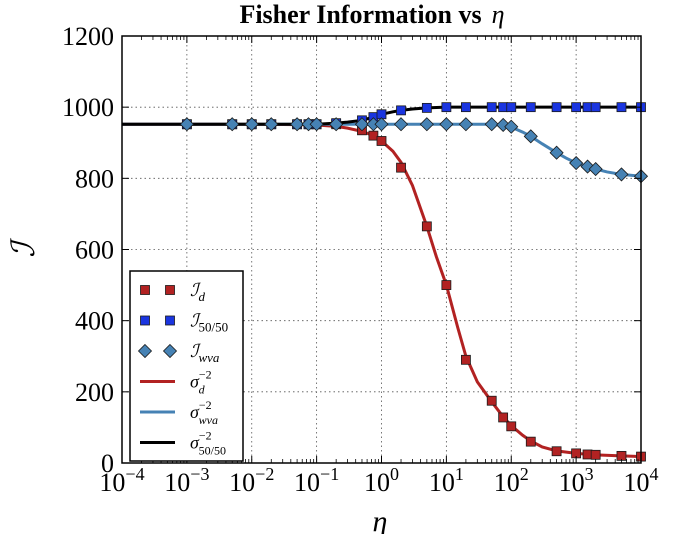 This screenshot has height=534, width=685. What do you see at coordinates (94, 392) in the screenshot?
I see `y-tick-label: 200` at bounding box center [94, 392].